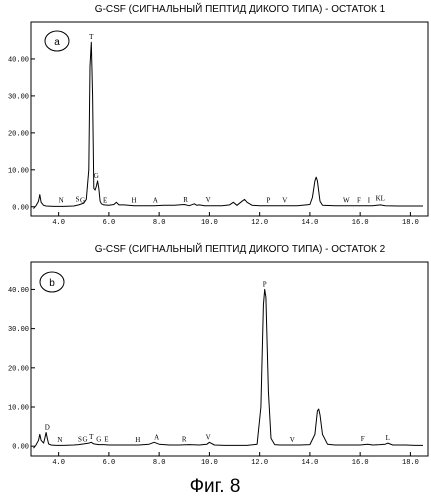 Image resolution: width=431 pixels, height=499 pixels. What do you see at coordinates (52, 283) in the screenshot?
I see `panel-label: b` at bounding box center [52, 283].